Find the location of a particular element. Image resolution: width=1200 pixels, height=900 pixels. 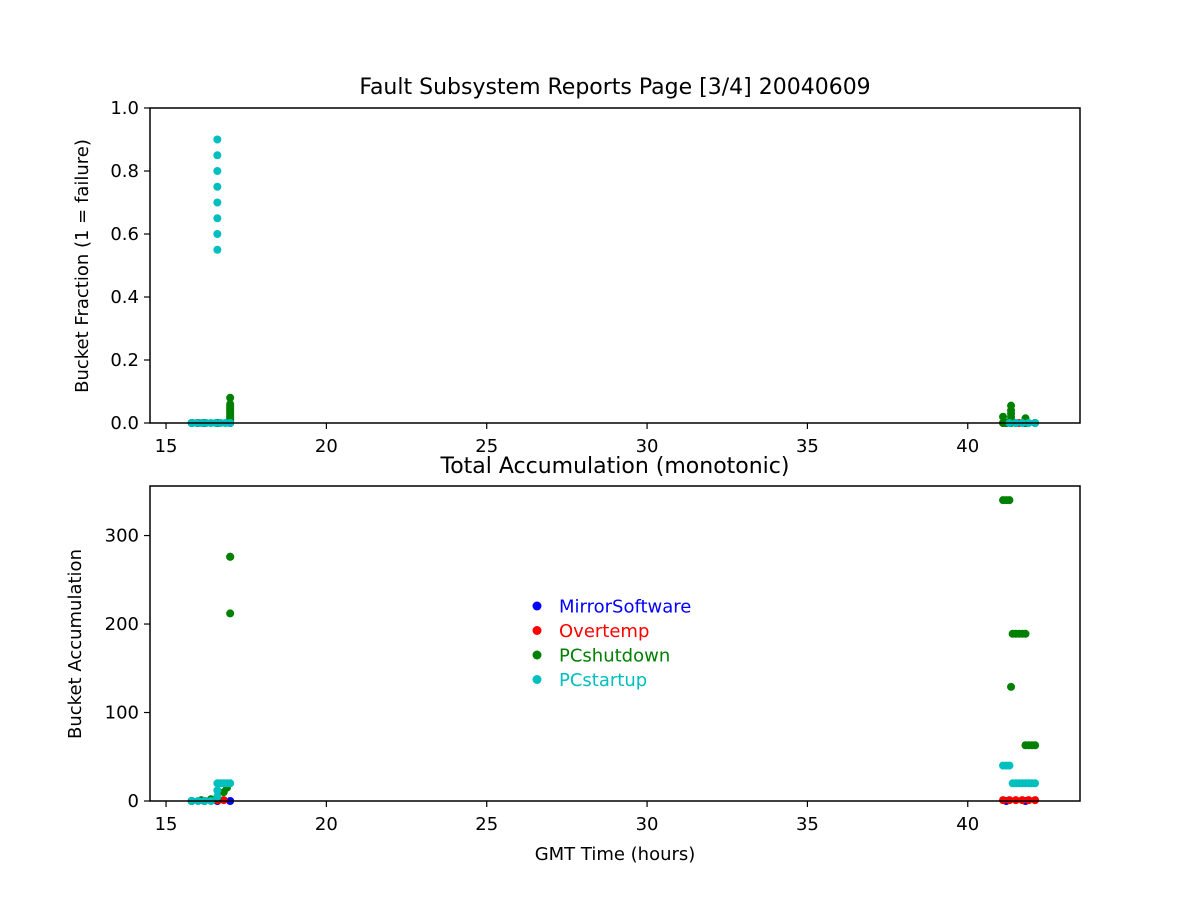

accumulation-y-tick-label: 100 is located at coordinates (122, 713).